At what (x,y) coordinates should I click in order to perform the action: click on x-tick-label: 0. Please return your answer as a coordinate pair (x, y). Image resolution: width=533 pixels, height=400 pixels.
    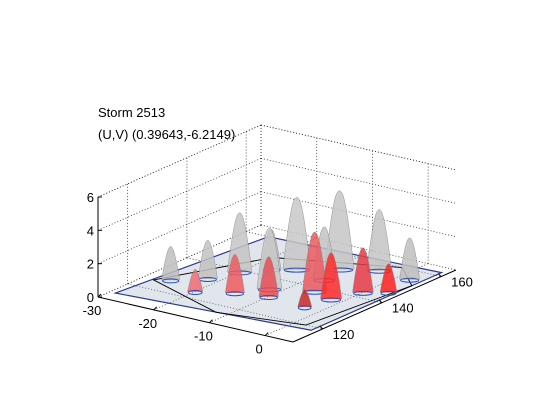
    Looking at the image, I should click on (259, 349).